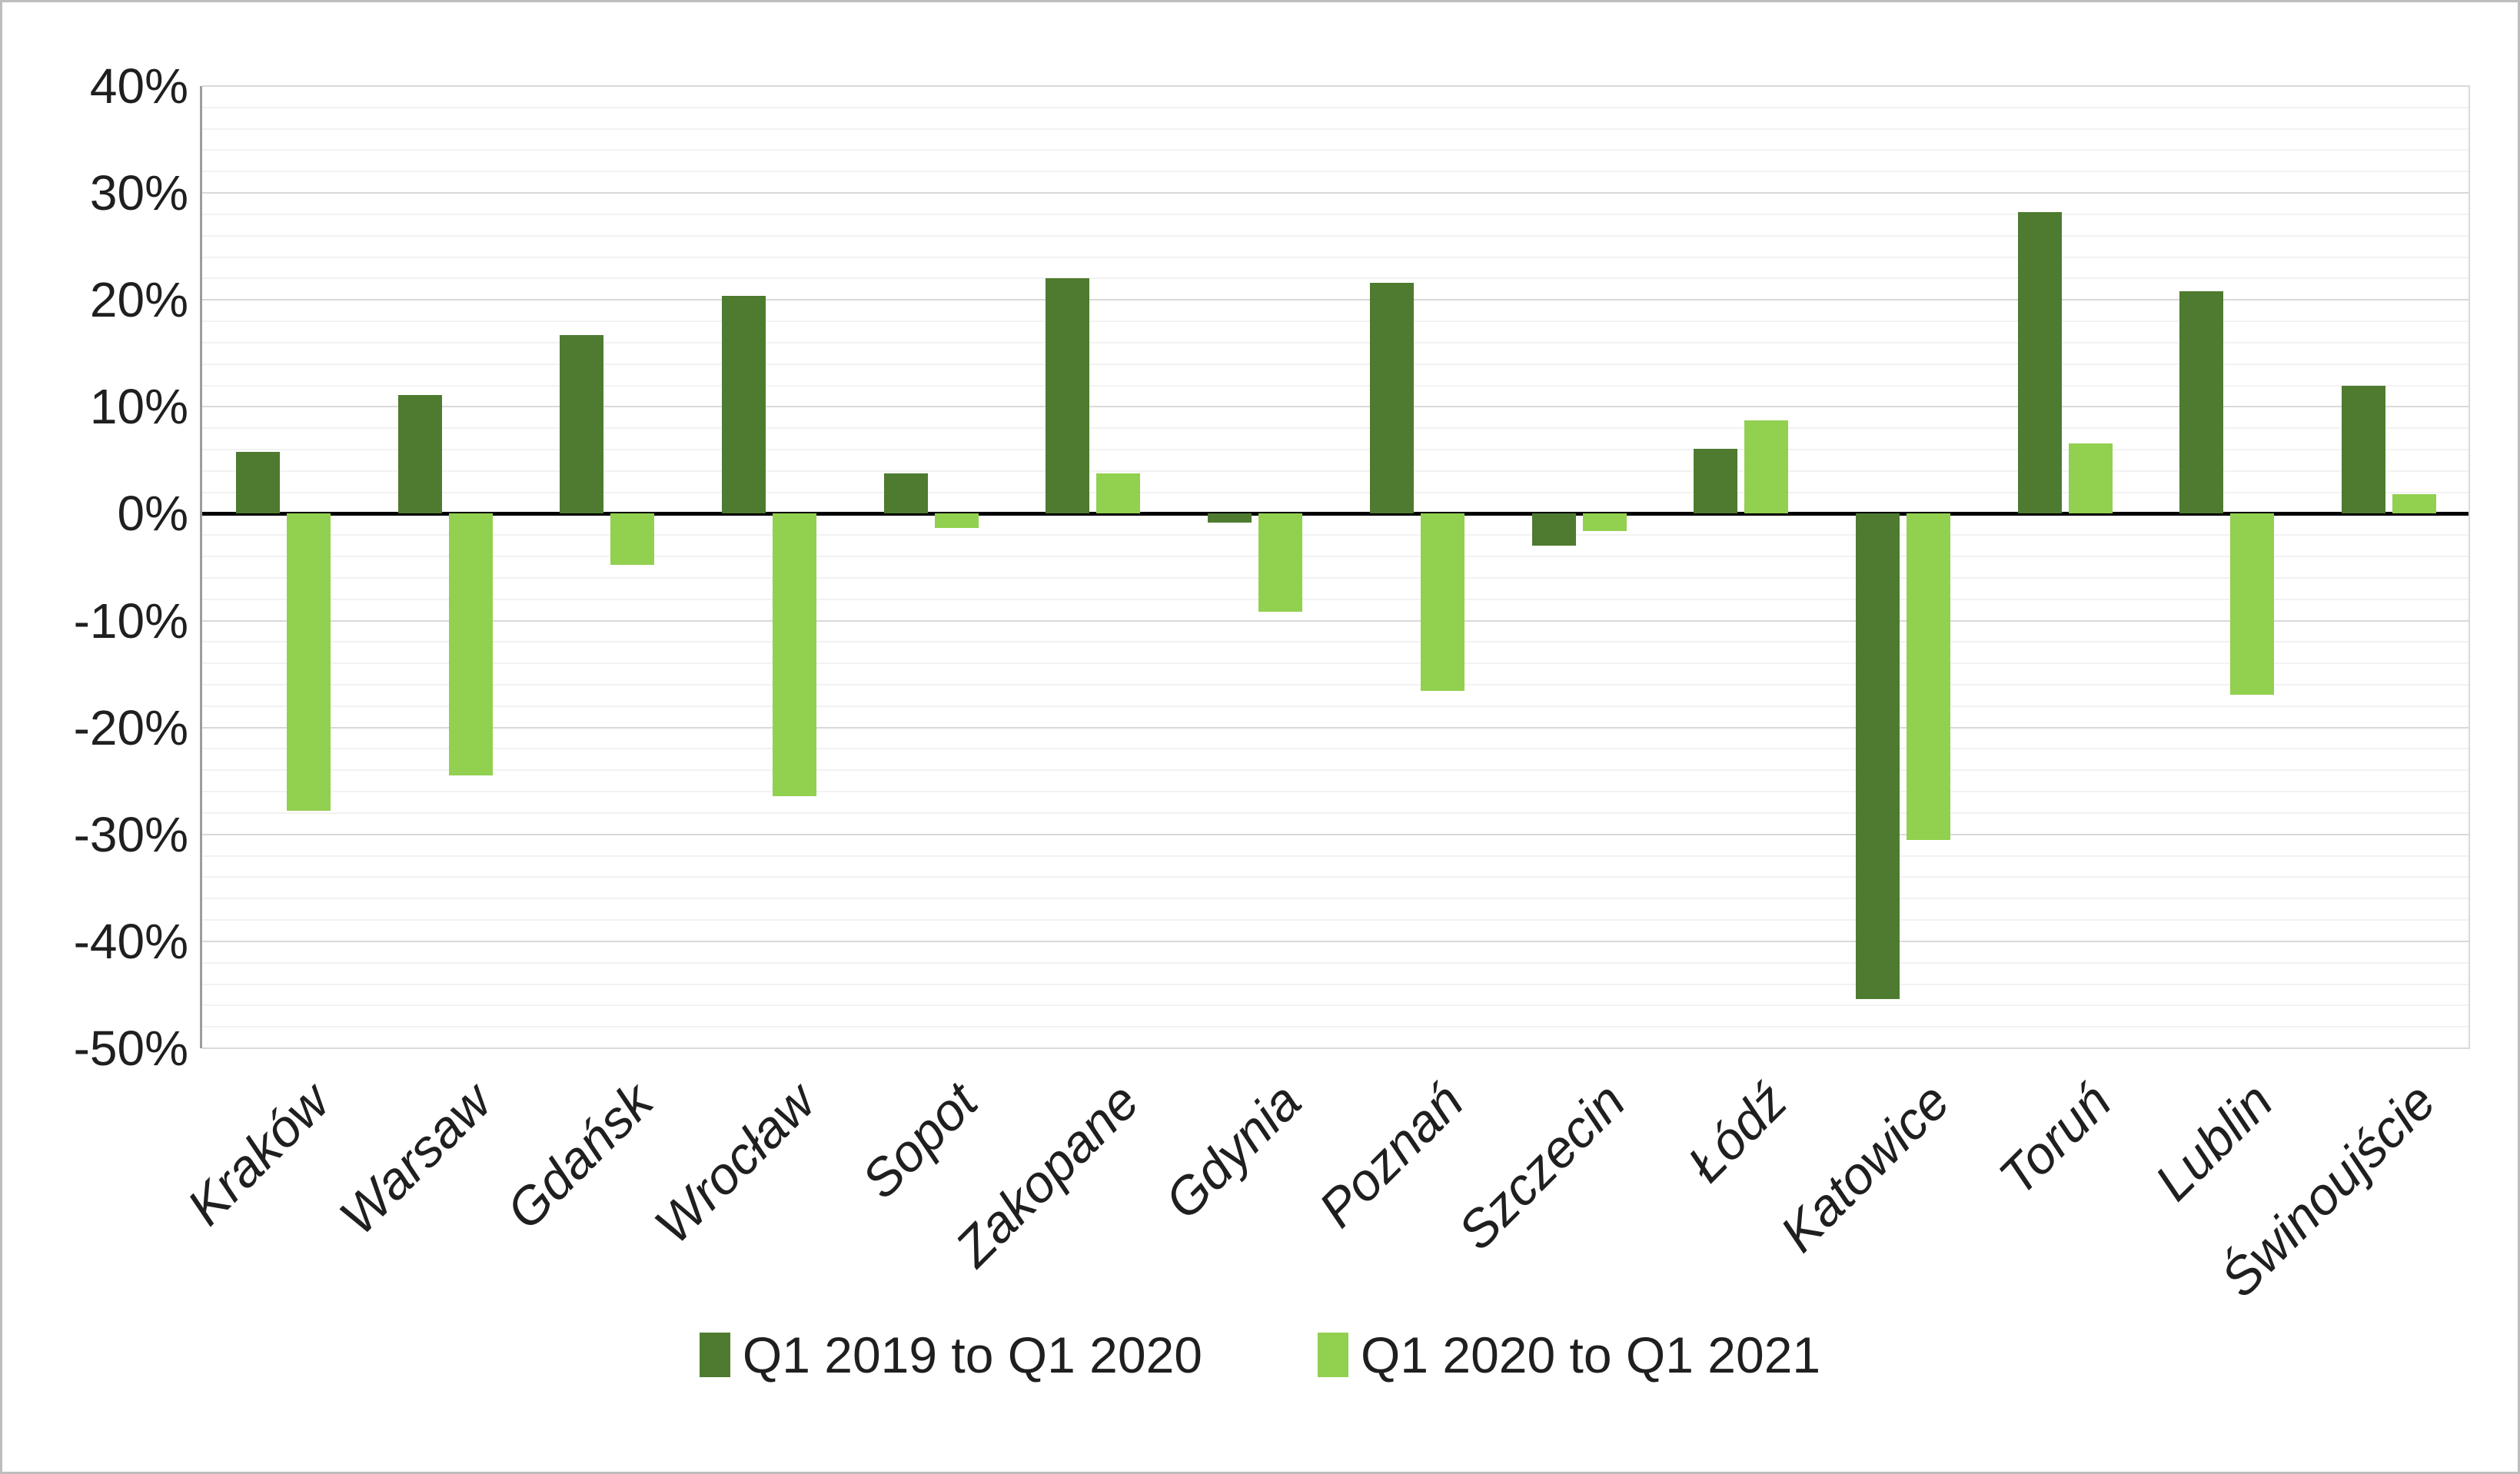 This screenshot has width=2520, height=1474. I want to click on bar-toruń-series-1, so click(2040, 363).